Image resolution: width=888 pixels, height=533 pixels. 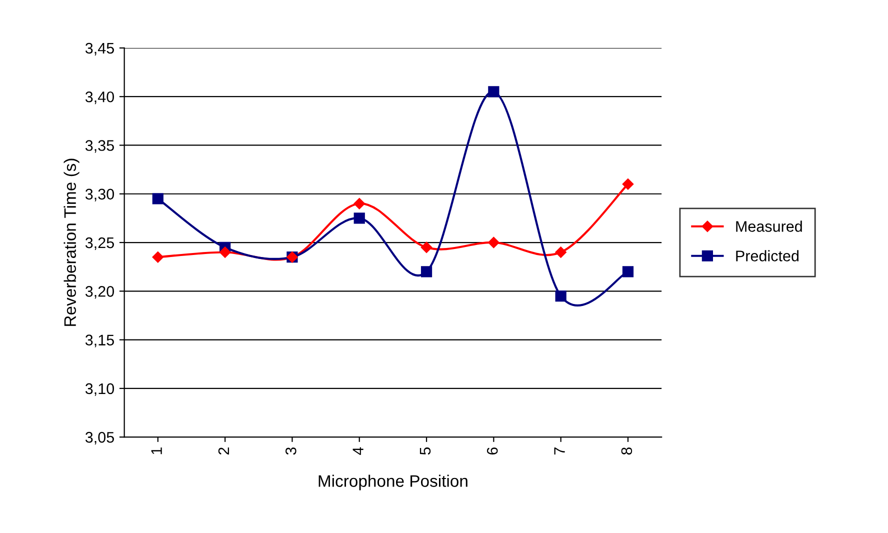 What do you see at coordinates (559, 451) in the screenshot?
I see `x-tick-label: 7` at bounding box center [559, 451].